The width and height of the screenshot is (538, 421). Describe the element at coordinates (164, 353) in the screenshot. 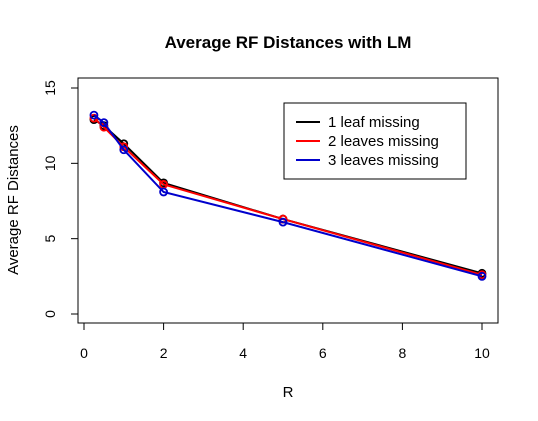

I see `x-tick-label: 2` at that location.